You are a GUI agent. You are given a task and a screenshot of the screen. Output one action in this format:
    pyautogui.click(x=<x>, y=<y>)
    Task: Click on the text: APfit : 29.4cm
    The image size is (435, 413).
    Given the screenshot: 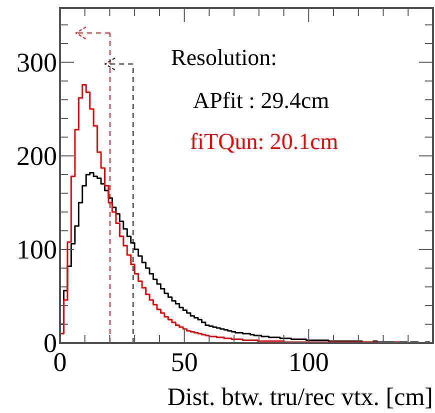 What is the action you would take?
    pyautogui.click(x=261, y=100)
    